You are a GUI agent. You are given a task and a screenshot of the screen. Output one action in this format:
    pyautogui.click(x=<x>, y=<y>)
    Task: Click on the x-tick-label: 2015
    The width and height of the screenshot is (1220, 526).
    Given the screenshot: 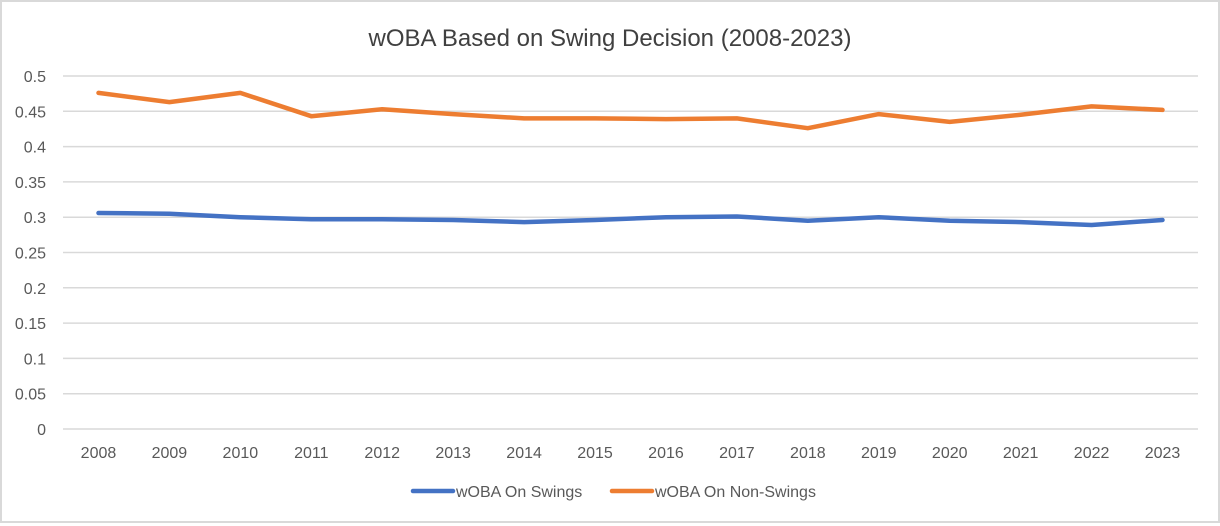 What is the action you would take?
    pyautogui.click(x=595, y=453)
    